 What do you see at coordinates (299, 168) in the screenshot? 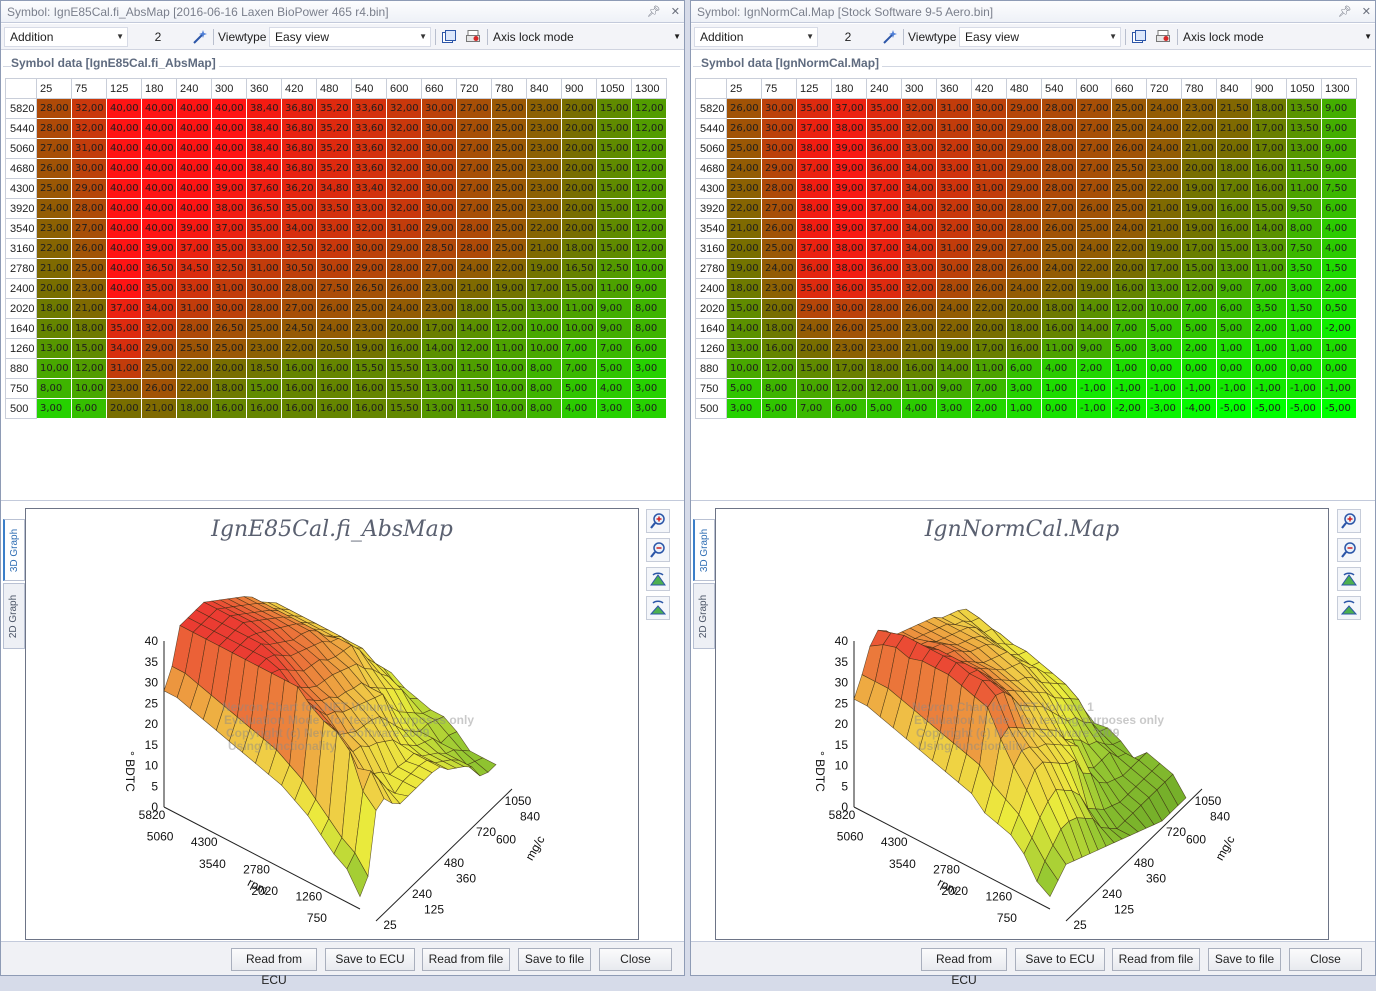
I see `table-cell: 36,80` at bounding box center [299, 168].